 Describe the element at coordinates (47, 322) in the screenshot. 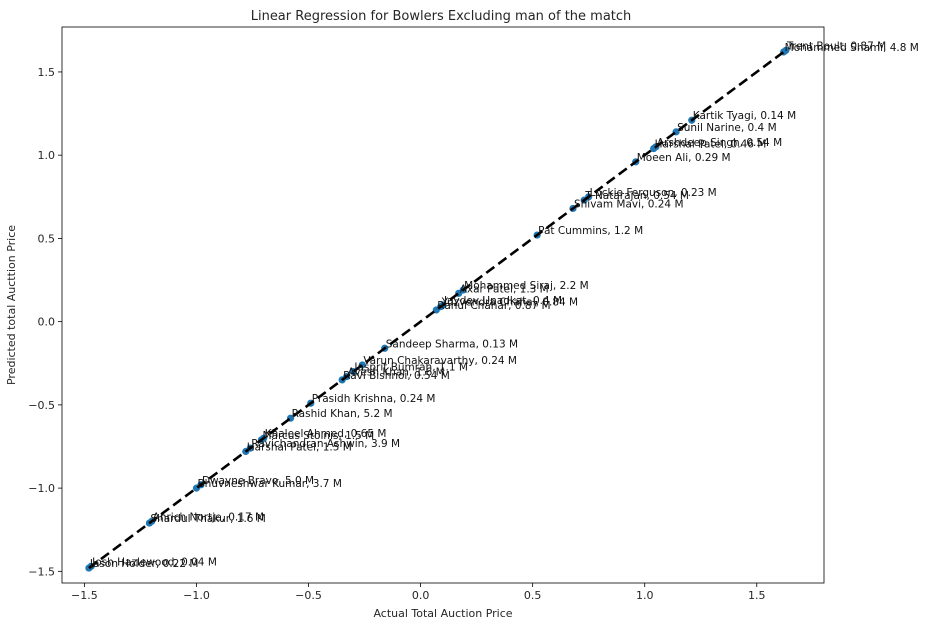

I see `y-tick-label: 0.0` at that location.